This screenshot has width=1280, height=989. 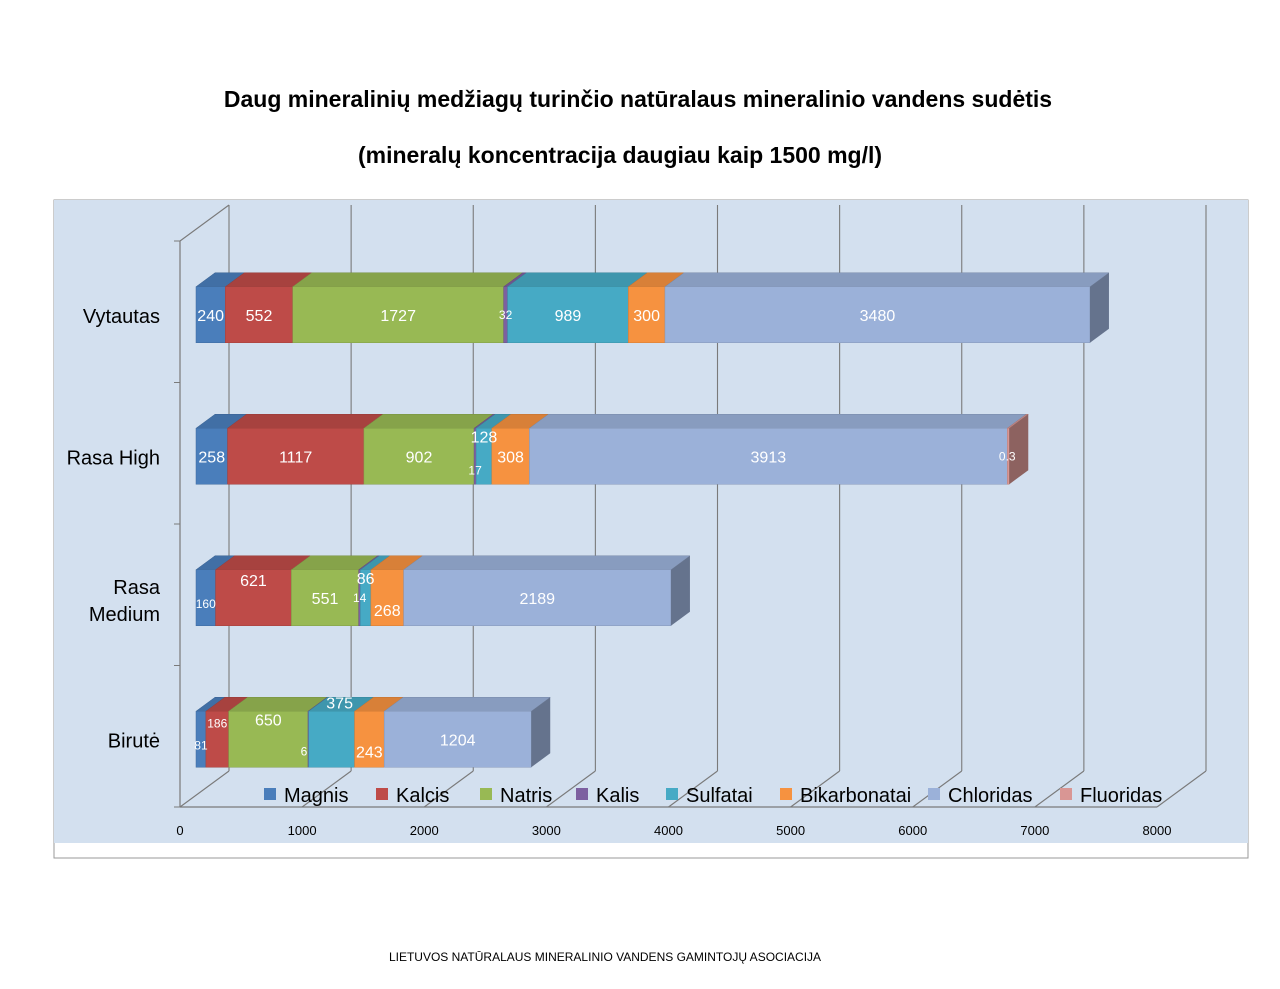 I want to click on legend-label-sulfatai: Sulfatai, so click(x=719, y=796).